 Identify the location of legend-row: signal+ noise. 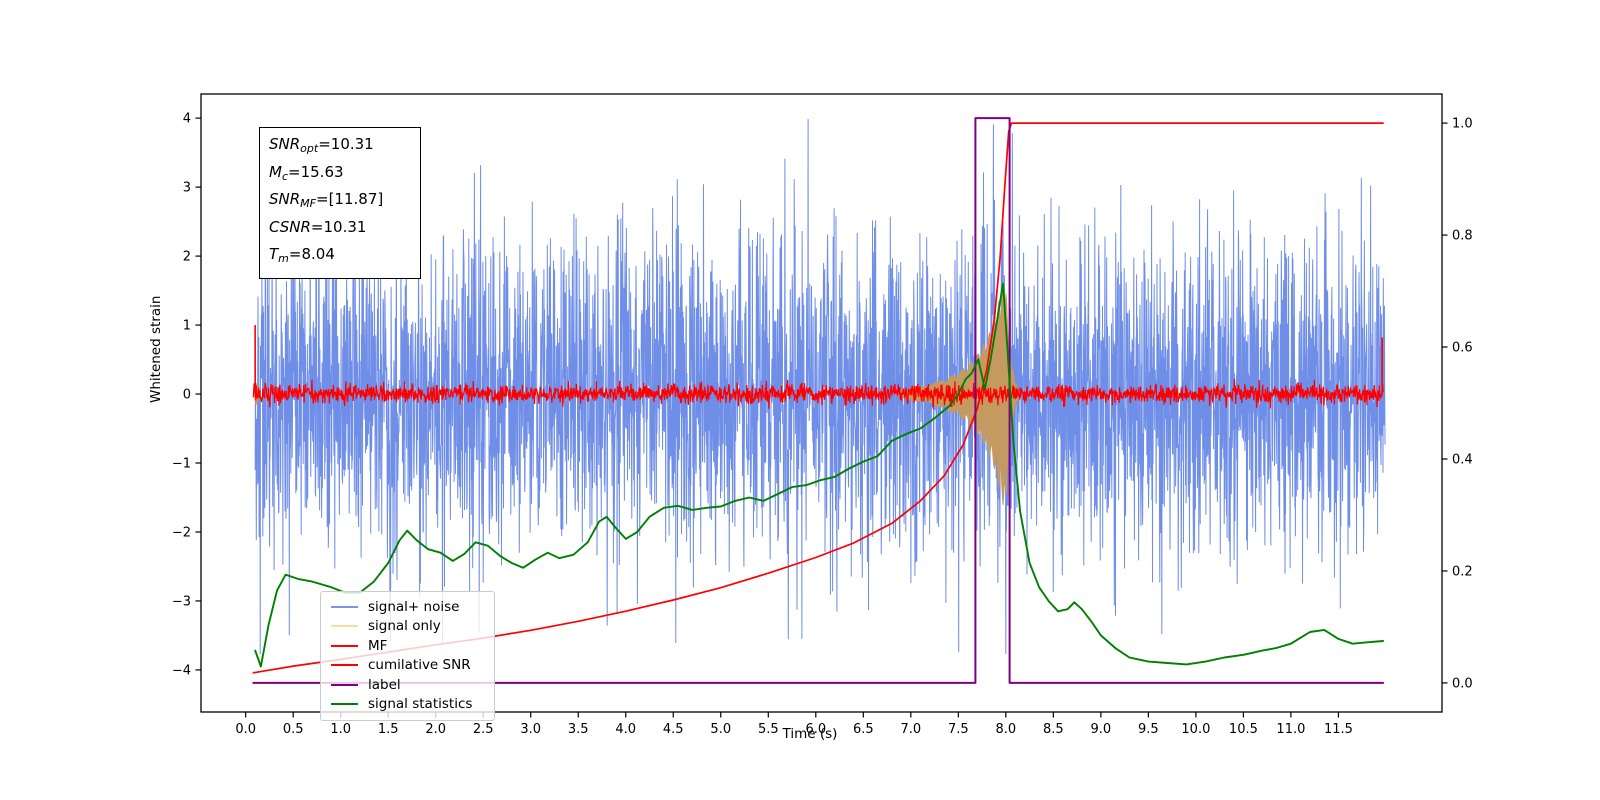
(407, 607).